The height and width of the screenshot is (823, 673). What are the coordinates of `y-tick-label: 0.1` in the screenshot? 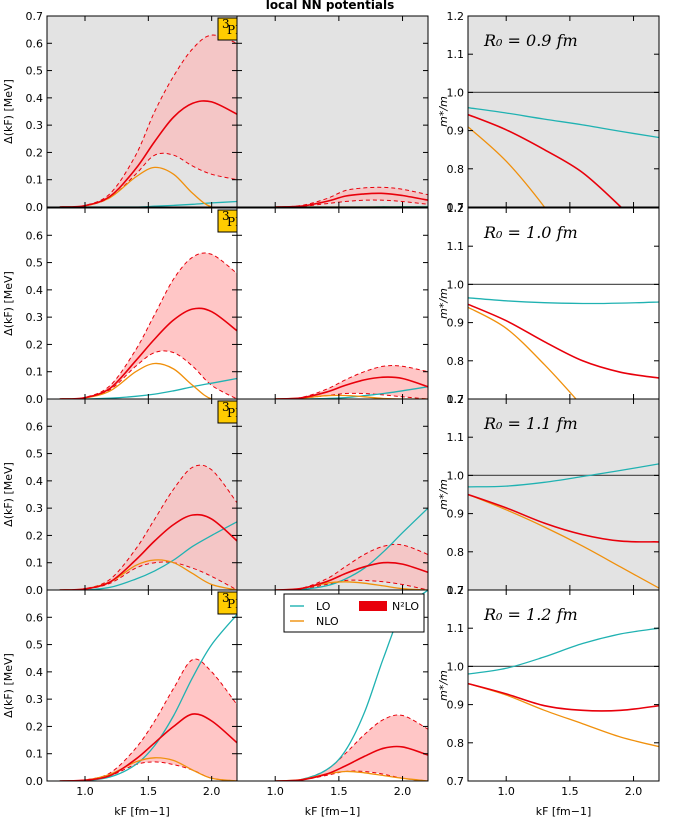 It's located at (35, 754).